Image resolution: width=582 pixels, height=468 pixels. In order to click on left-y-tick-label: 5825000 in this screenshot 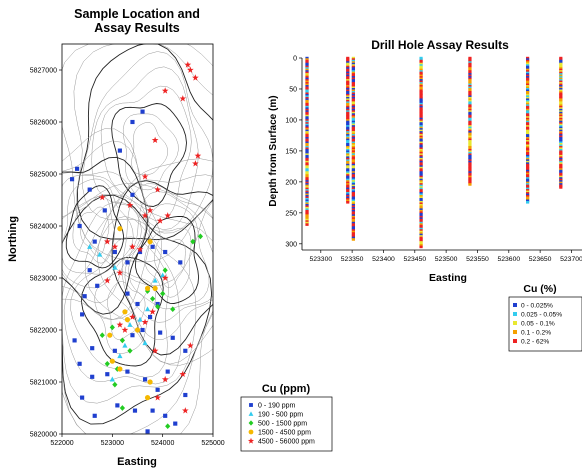, I will do `click(43, 175)`.